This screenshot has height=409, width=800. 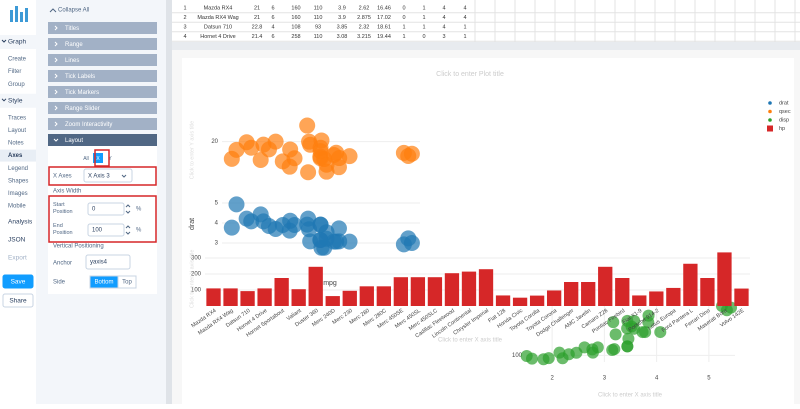 I want to click on section-header-open, so click(x=102, y=140).